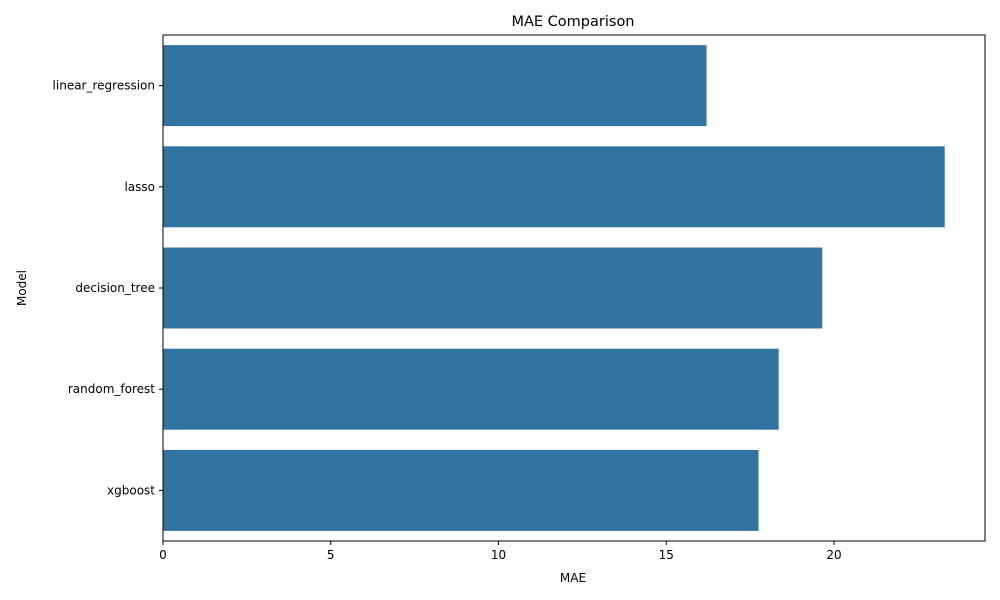 The width and height of the screenshot is (1000, 600). I want to click on y-tick-label: decision_tree, so click(115, 288).